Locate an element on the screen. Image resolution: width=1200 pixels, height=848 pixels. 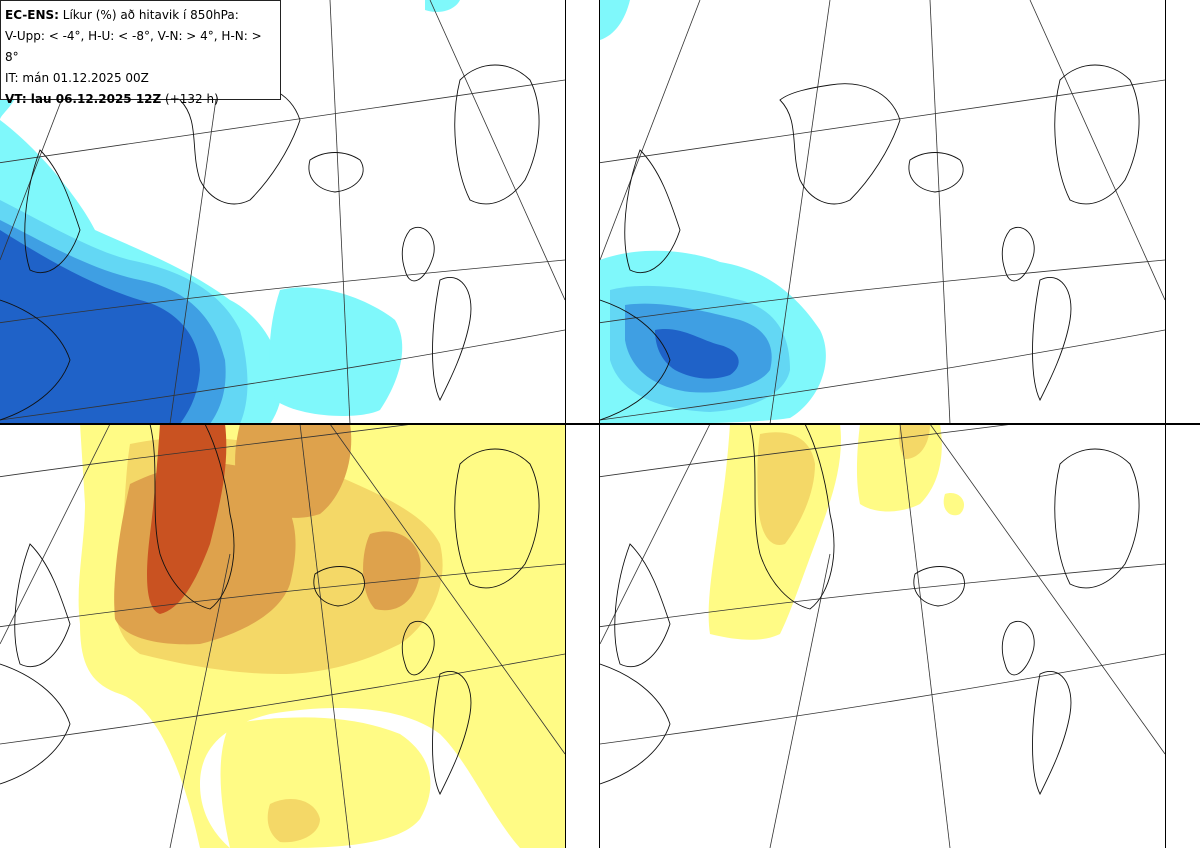
horizontal-divider is located at coordinates (600, 424).